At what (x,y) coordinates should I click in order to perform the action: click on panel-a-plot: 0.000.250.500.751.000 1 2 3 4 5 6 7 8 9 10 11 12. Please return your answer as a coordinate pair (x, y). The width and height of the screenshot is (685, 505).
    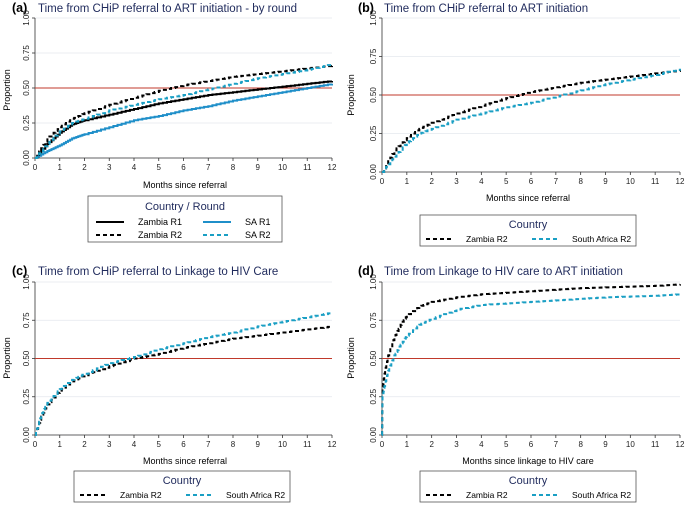
    Looking at the image, I should click on (179, 91).